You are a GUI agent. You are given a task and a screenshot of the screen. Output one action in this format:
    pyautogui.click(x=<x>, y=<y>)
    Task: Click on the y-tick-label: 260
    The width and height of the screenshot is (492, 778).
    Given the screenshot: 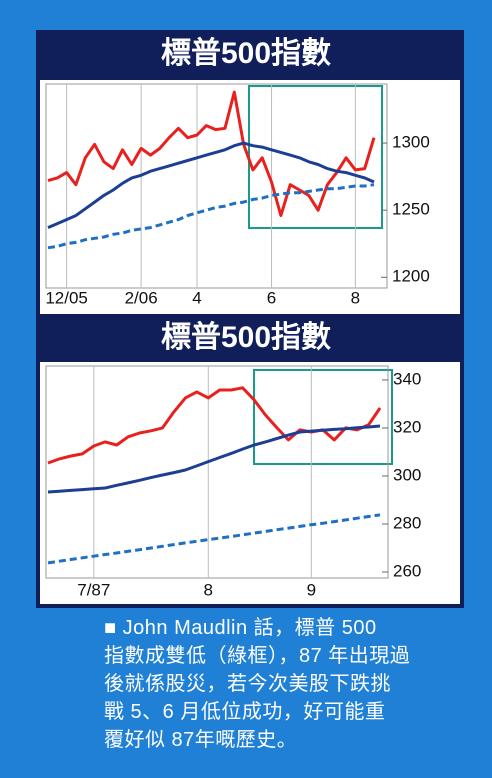 What is the action you would take?
    pyautogui.click(x=407, y=570)
    